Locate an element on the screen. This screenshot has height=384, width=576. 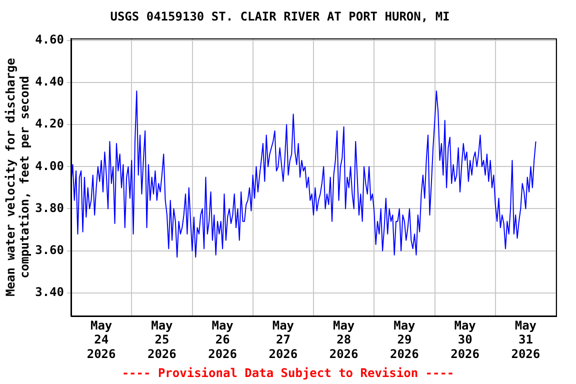
x-tick-label: May 24 2026 is located at coordinates (101, 340).